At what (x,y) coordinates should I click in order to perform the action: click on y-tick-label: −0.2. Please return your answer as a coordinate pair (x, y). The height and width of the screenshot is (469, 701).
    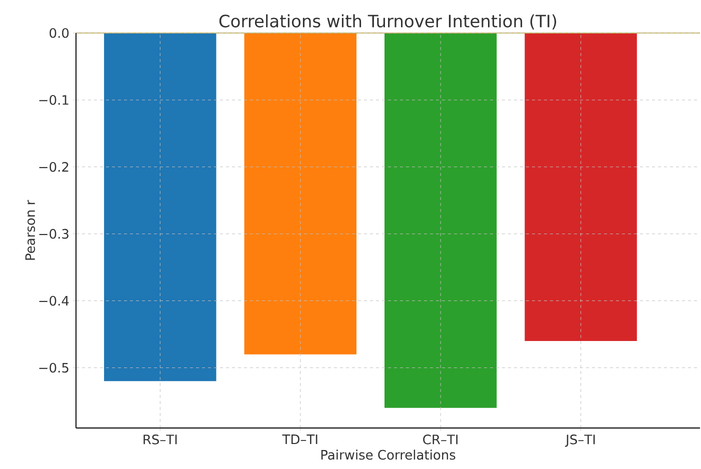
    Looking at the image, I should click on (53, 167).